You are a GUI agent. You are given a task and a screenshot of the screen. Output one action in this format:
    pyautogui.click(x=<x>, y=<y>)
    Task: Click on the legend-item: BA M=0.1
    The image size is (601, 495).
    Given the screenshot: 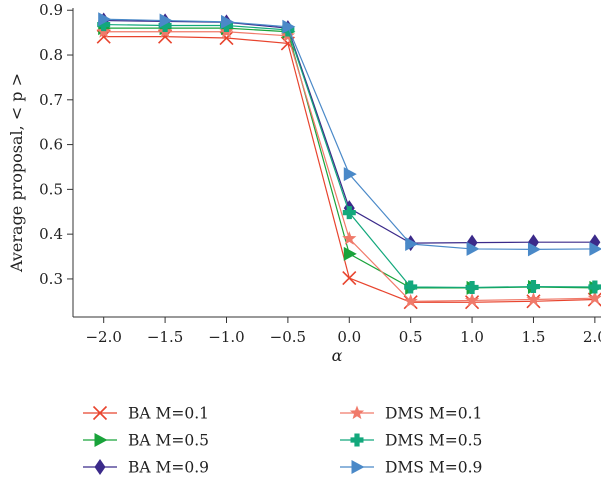 What is the action you would take?
    pyautogui.click(x=146, y=414)
    